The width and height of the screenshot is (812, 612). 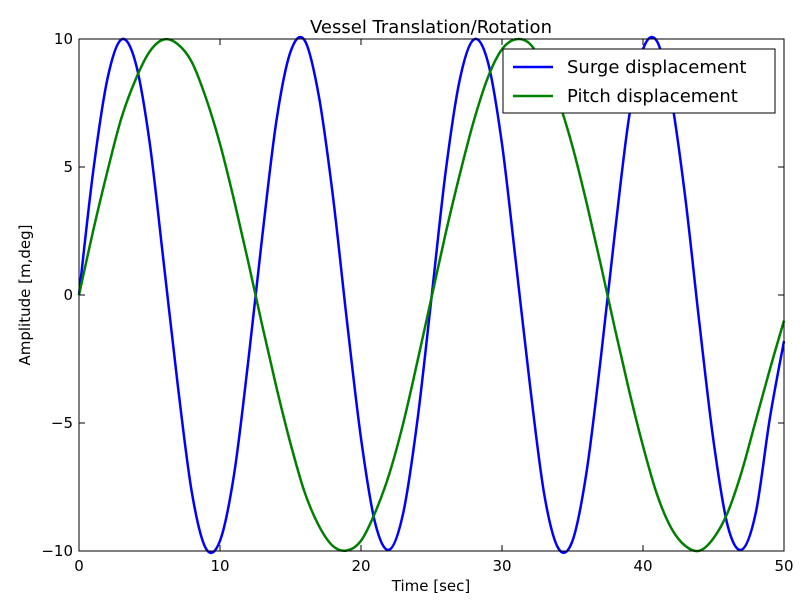 I want to click on y-tick-label: −5, so click(x=62, y=423).